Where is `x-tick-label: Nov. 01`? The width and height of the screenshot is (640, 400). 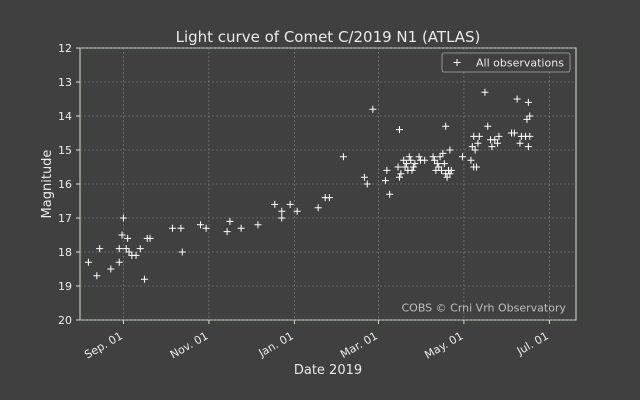 x-tick-label: Nov. 01 is located at coordinates (189, 345).